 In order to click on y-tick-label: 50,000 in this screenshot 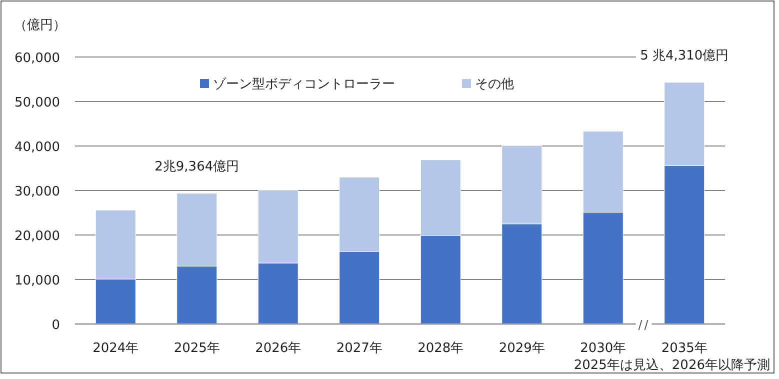, I will do `click(37, 103)`.